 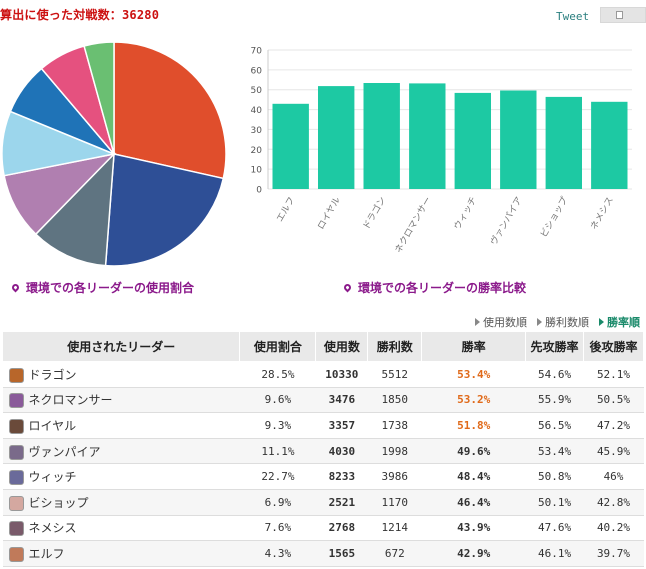 I want to click on second-winrate-cell: 42.8%, so click(x=613, y=502).